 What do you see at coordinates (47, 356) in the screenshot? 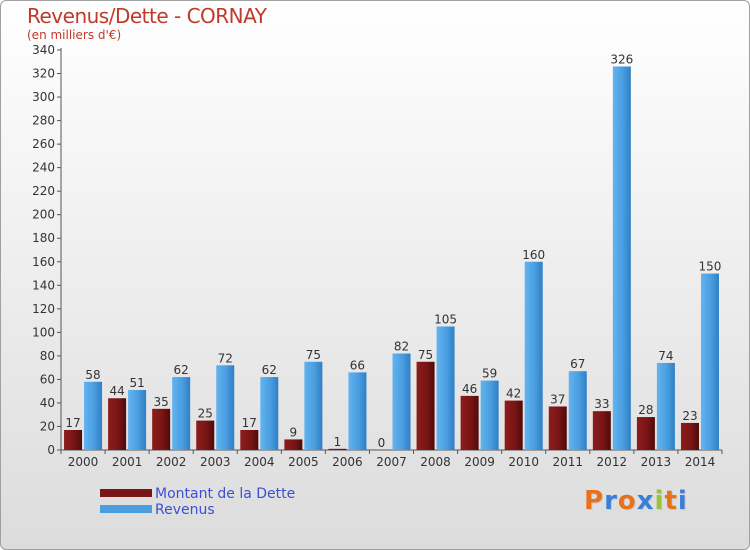
I see `y-tick-label: 80` at bounding box center [47, 356].